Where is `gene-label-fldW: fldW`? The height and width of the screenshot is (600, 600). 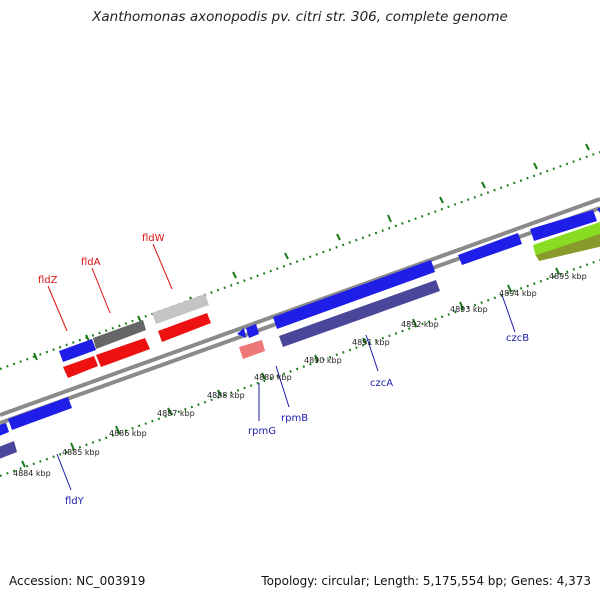 gene-label-fldW: fldW is located at coordinates (153, 238).